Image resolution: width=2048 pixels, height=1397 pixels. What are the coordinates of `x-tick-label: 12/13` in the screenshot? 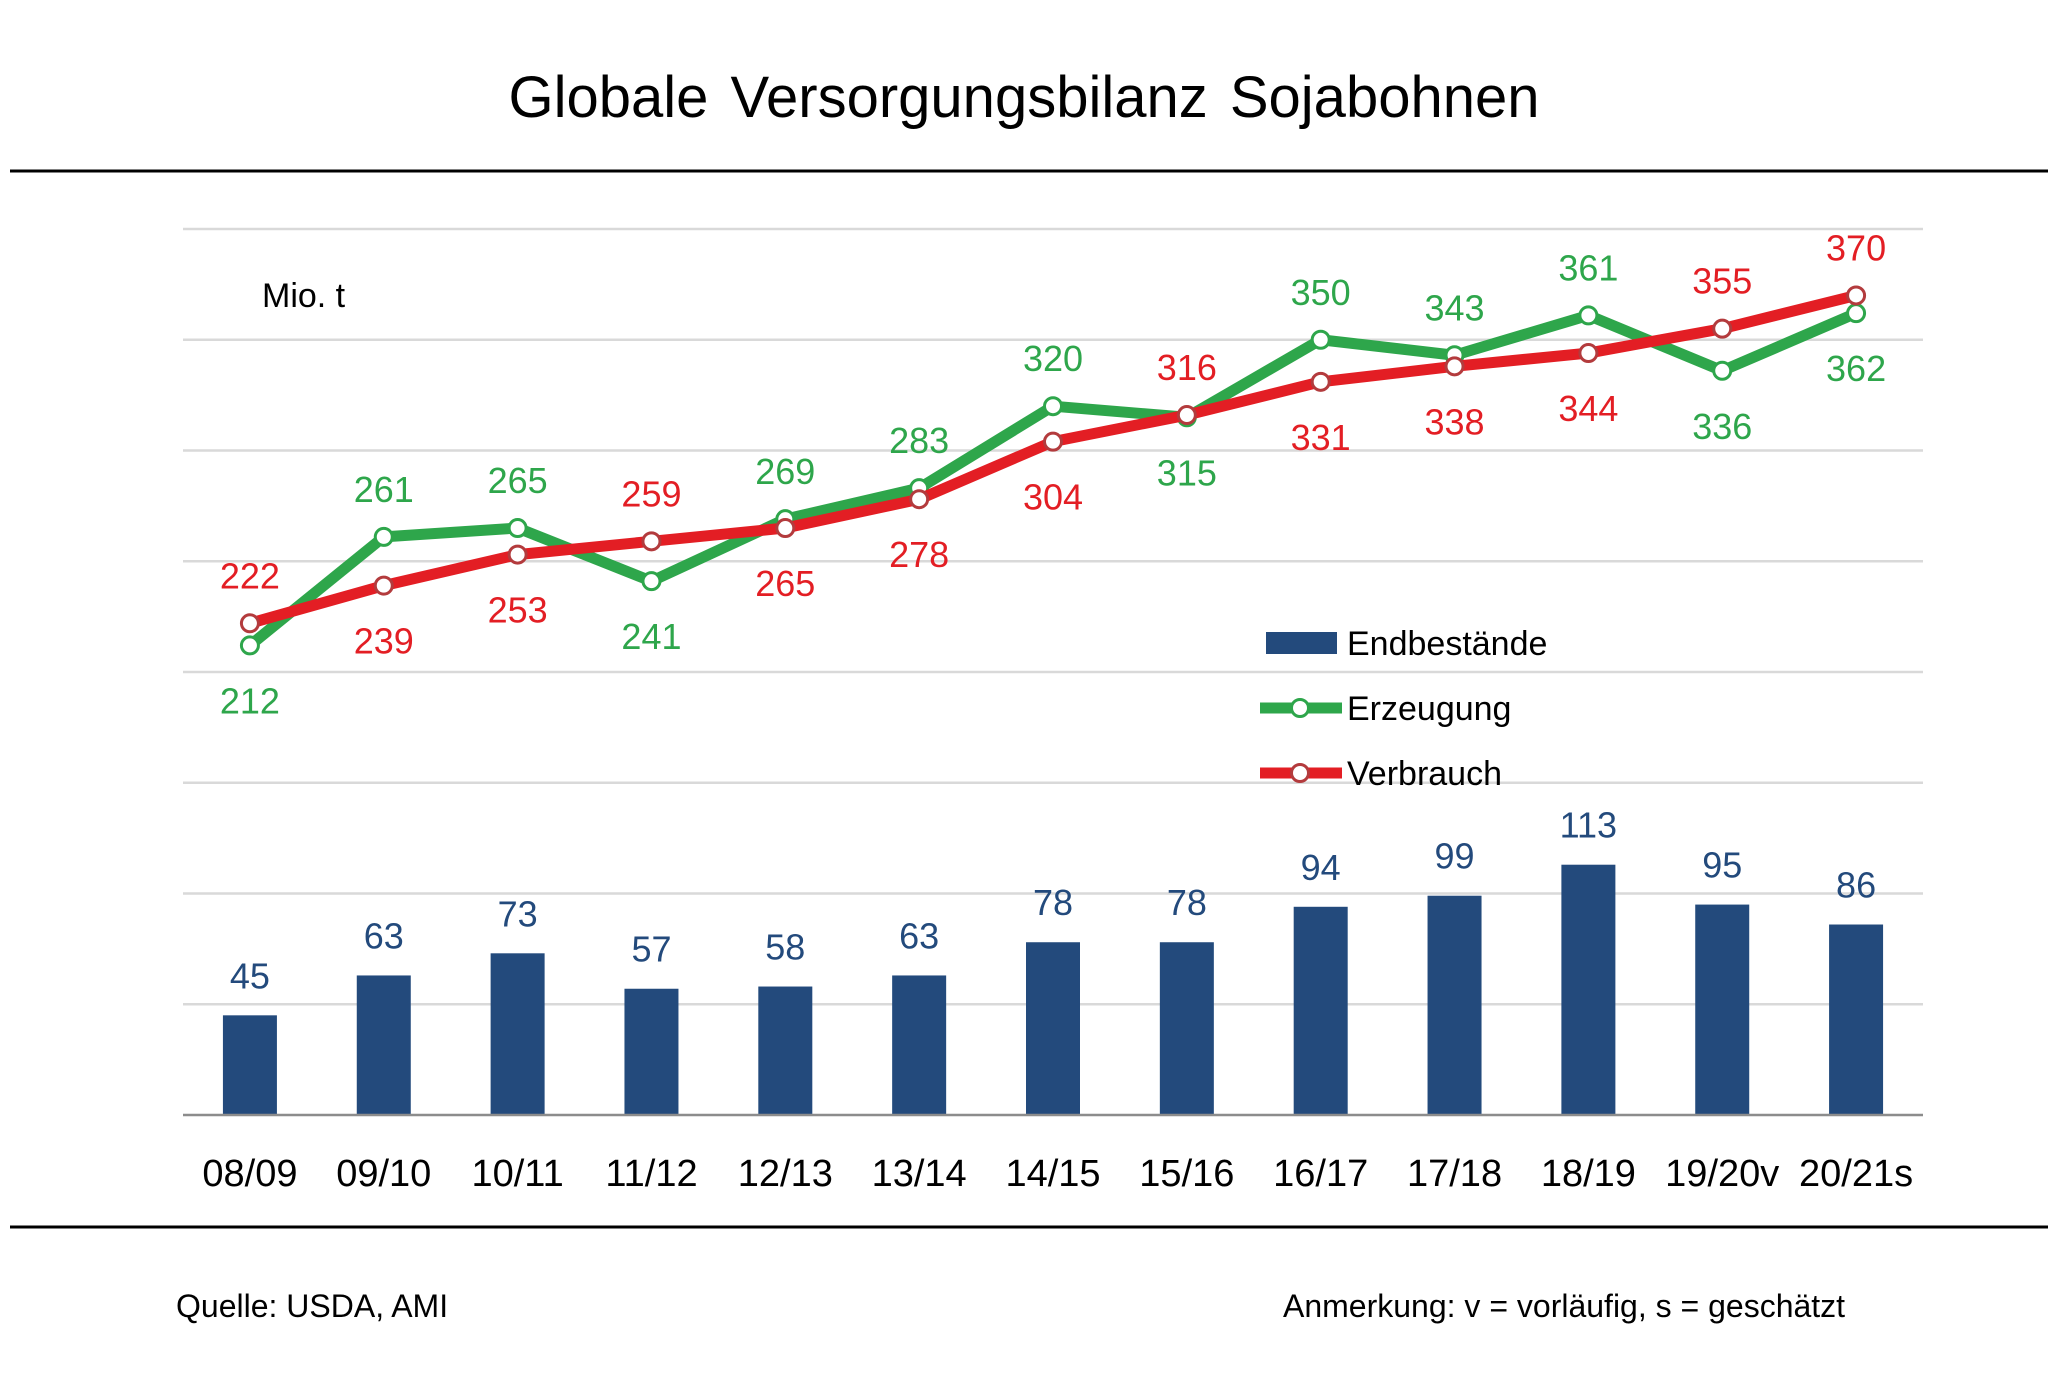 It's located at (785, 1174).